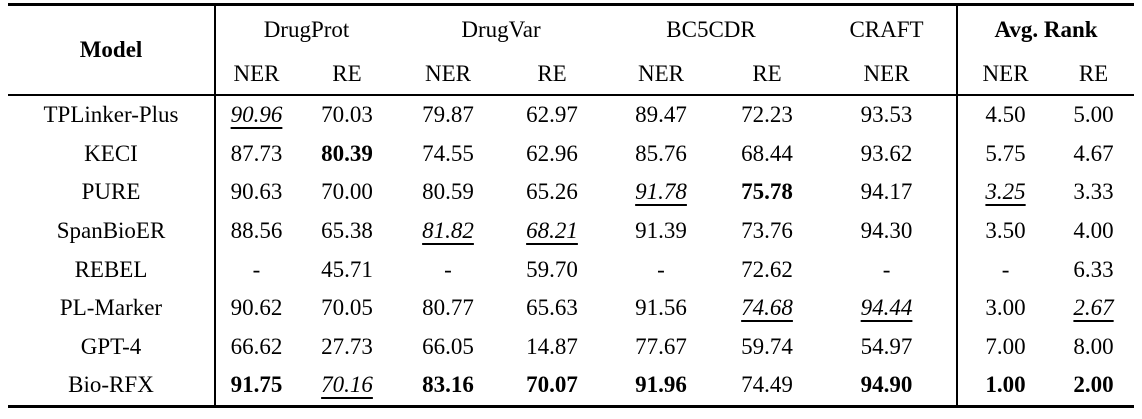 The width and height of the screenshot is (1142, 419). Describe the element at coordinates (255, 231) in the screenshot. I see `score-cell: 88.56` at that location.